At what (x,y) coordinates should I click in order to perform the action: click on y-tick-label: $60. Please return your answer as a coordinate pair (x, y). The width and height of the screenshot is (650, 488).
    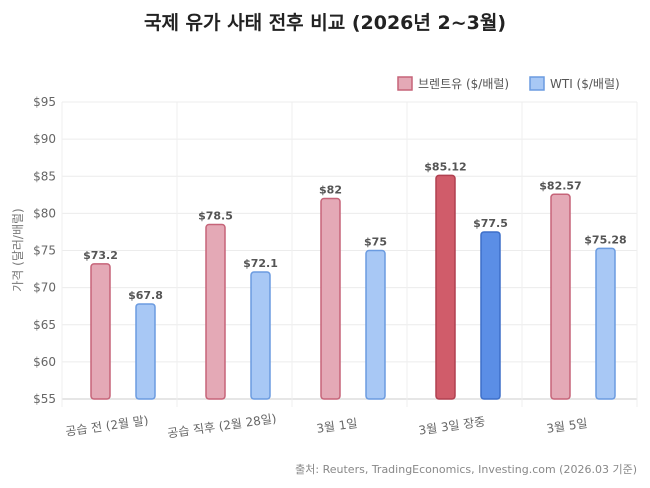
    Looking at the image, I should click on (44, 362).